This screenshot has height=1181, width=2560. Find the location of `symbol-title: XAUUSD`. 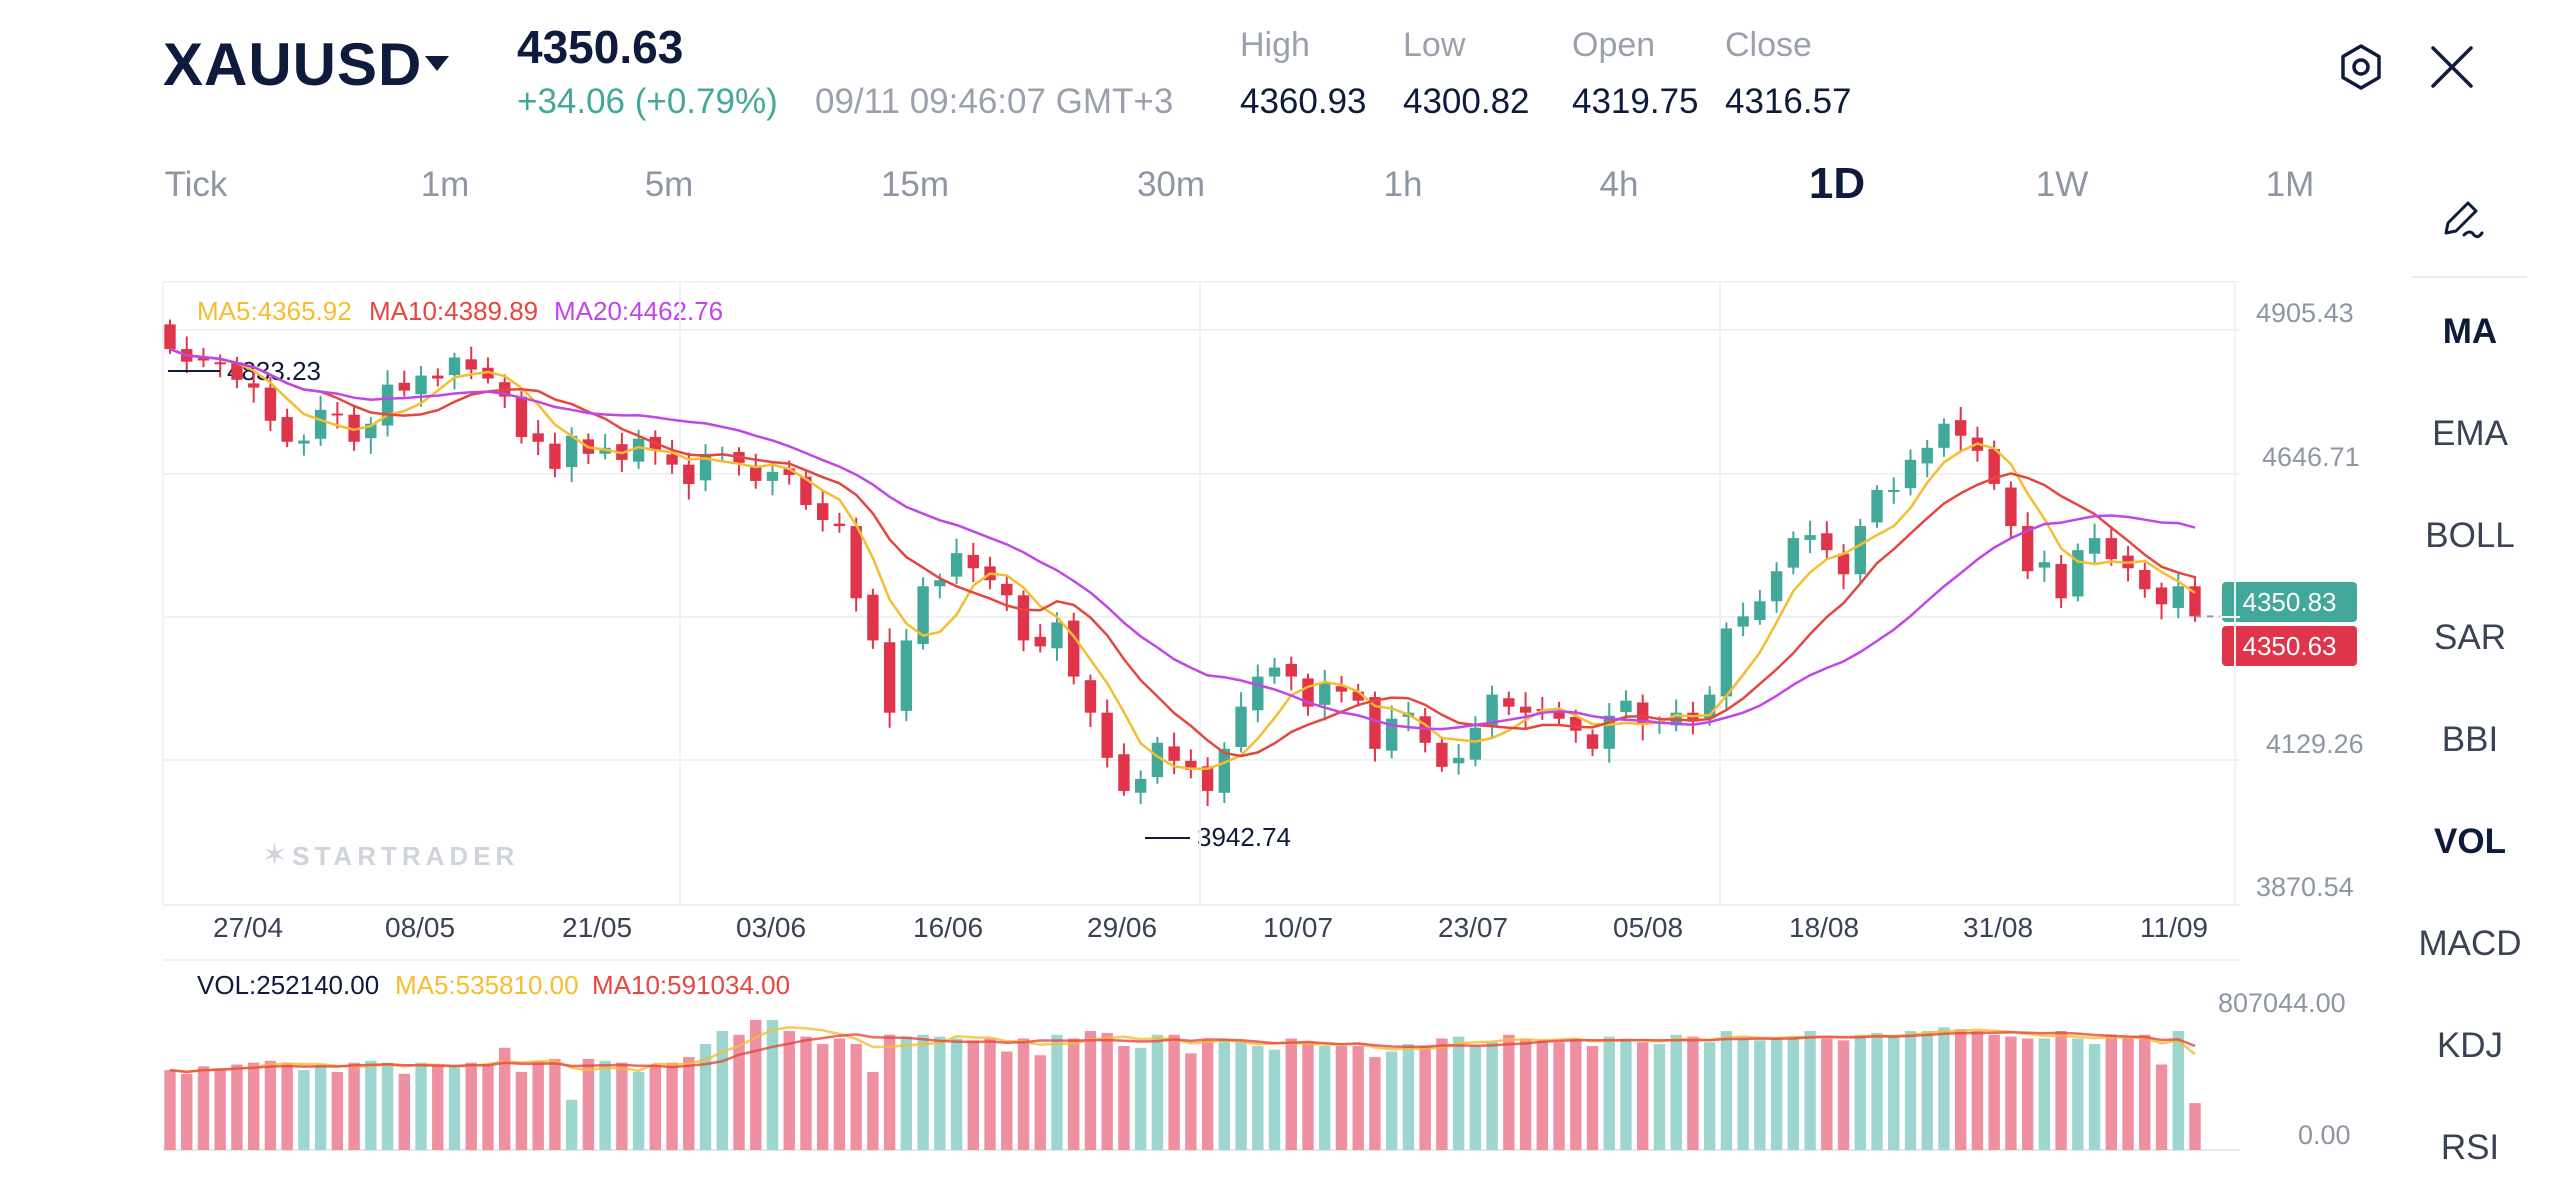

symbol-title: XAUUSD is located at coordinates (293, 64).